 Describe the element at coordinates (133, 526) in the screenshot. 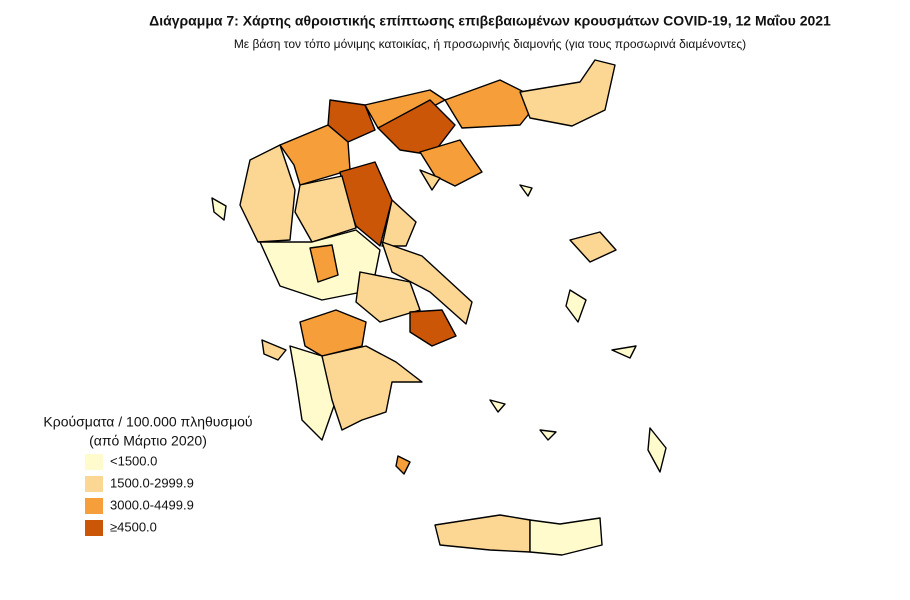

I see `legend-label: ≥4500.0` at that location.